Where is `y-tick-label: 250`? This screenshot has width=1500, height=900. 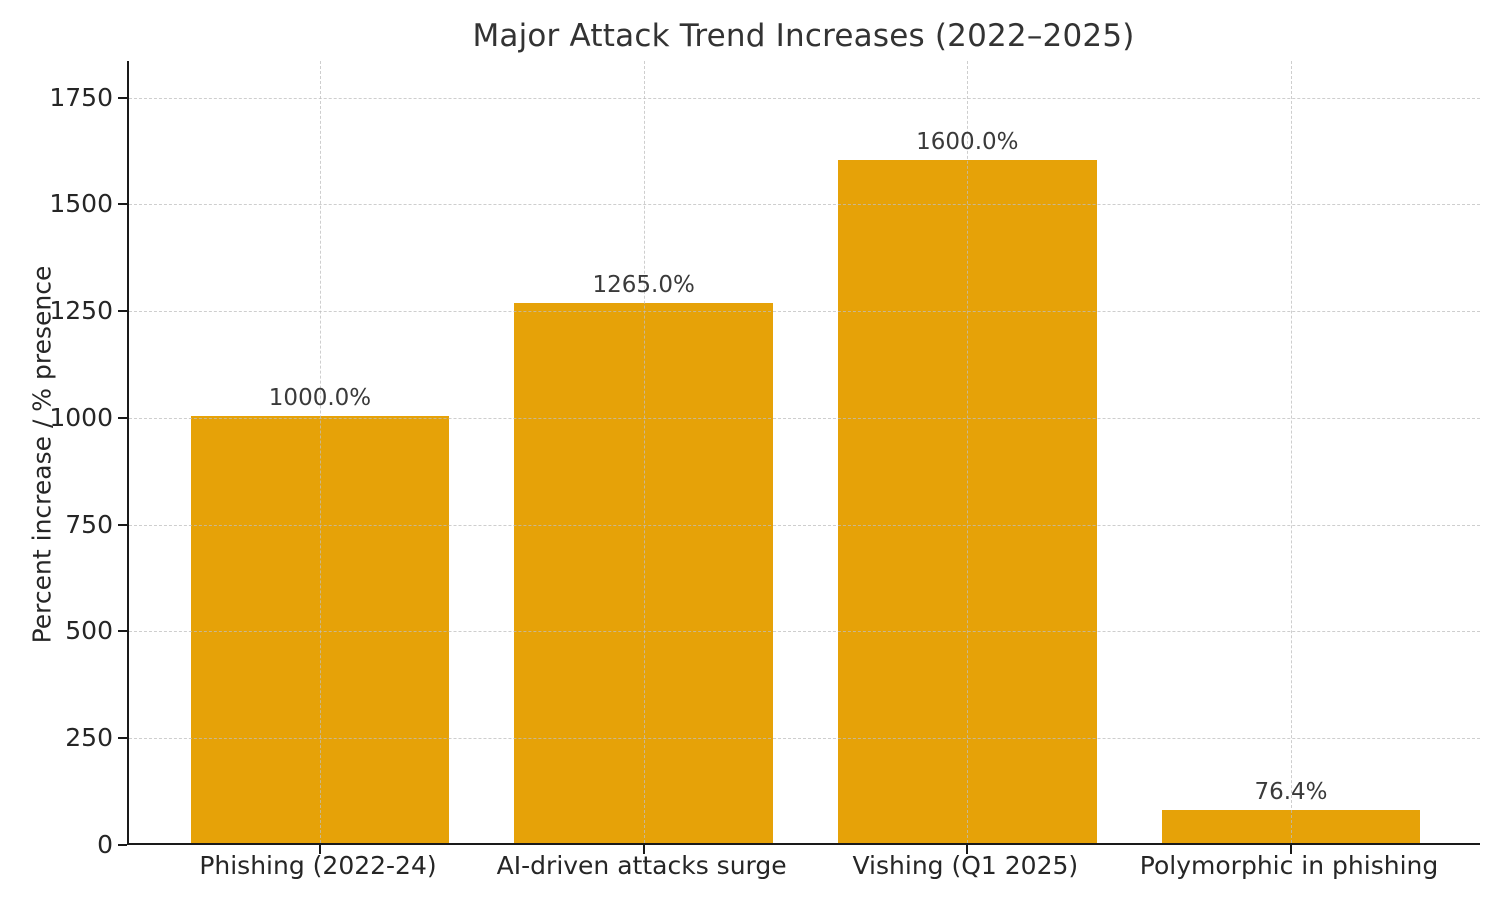 y-tick-label: 250 is located at coordinates (89, 738).